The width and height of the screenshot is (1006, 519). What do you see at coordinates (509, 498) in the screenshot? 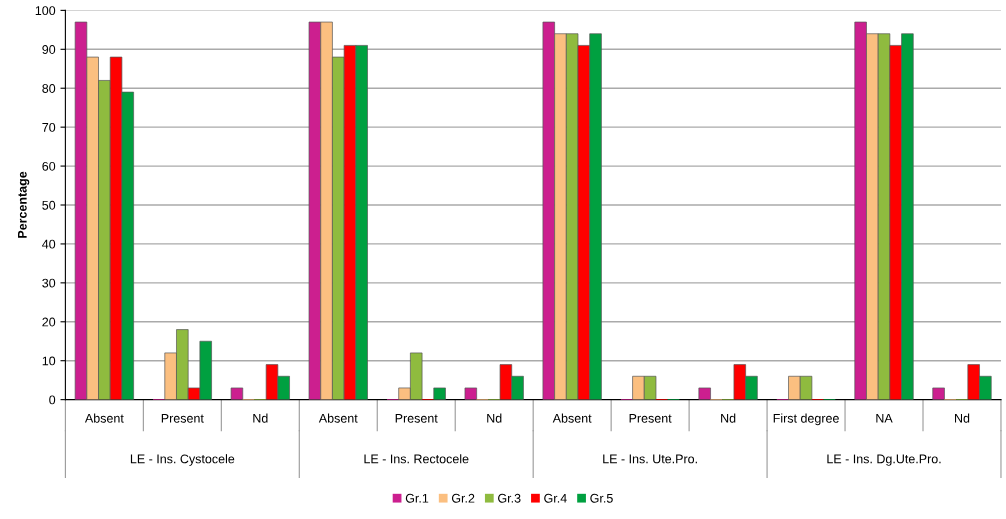
I see `legend-label: Gr.3` at bounding box center [509, 498].